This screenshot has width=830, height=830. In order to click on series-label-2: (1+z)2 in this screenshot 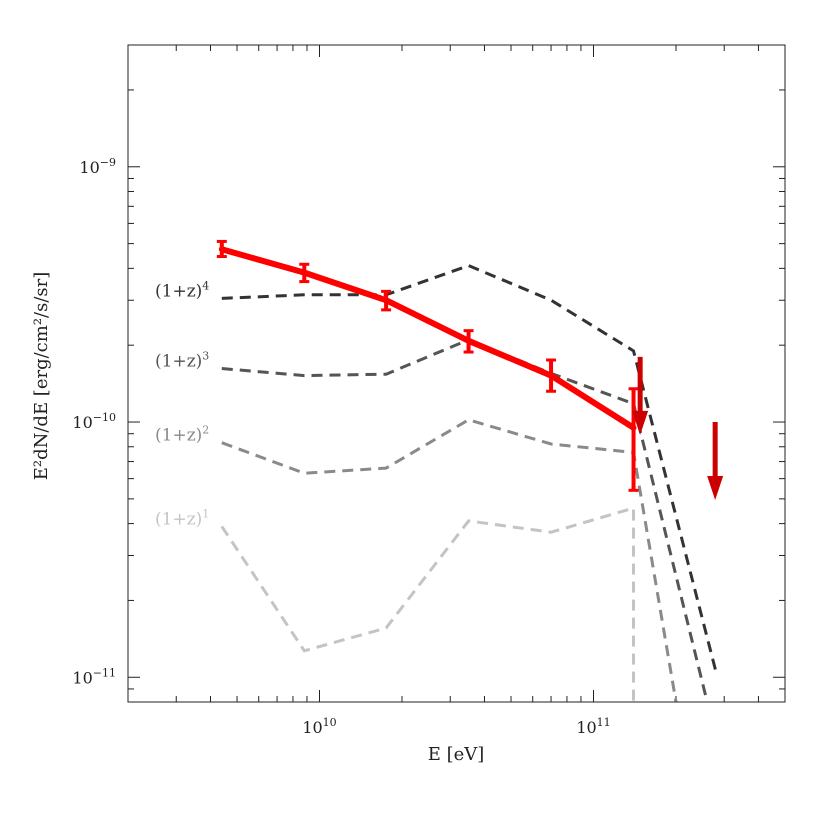, I will do `click(182, 435)`.